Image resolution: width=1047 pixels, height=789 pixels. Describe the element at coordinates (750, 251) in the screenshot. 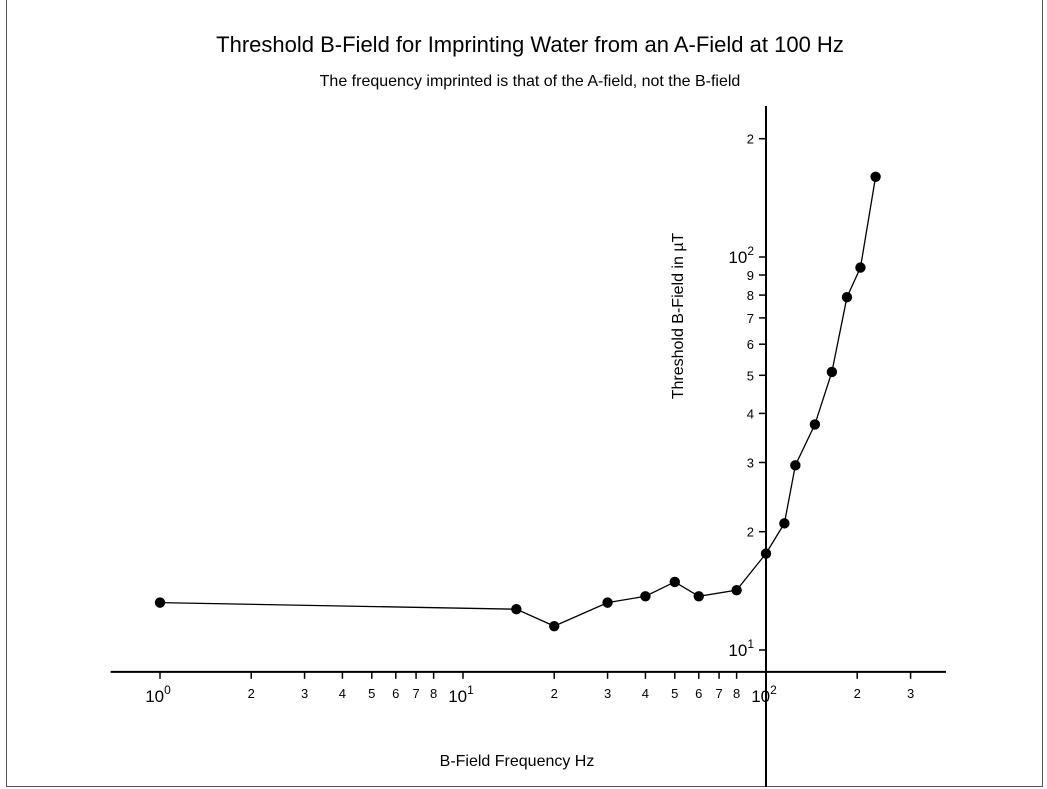

I see `y-tick-exponent: 2` at that location.